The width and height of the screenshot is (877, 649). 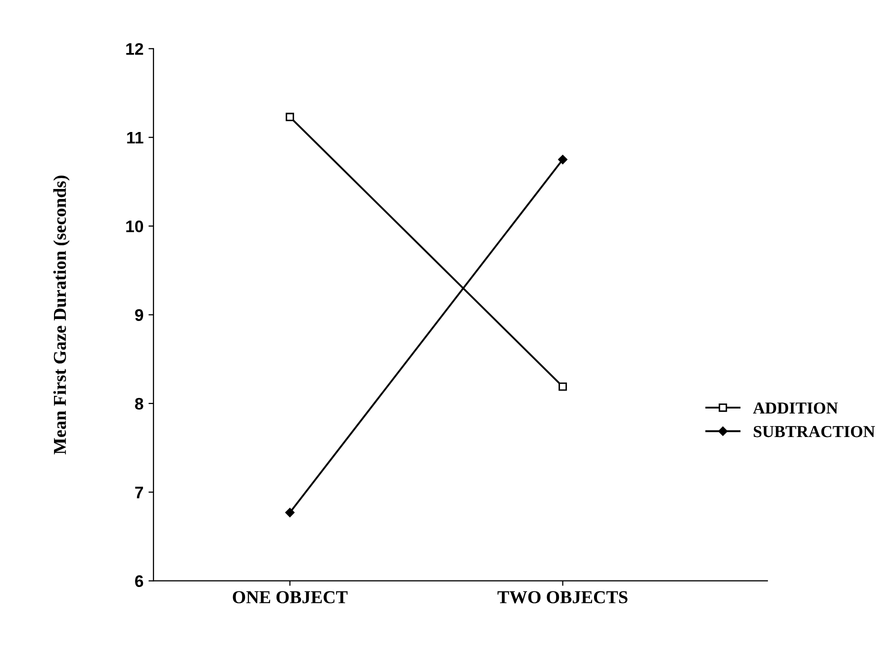 I want to click on y-tick-label: 12, so click(x=135, y=49).